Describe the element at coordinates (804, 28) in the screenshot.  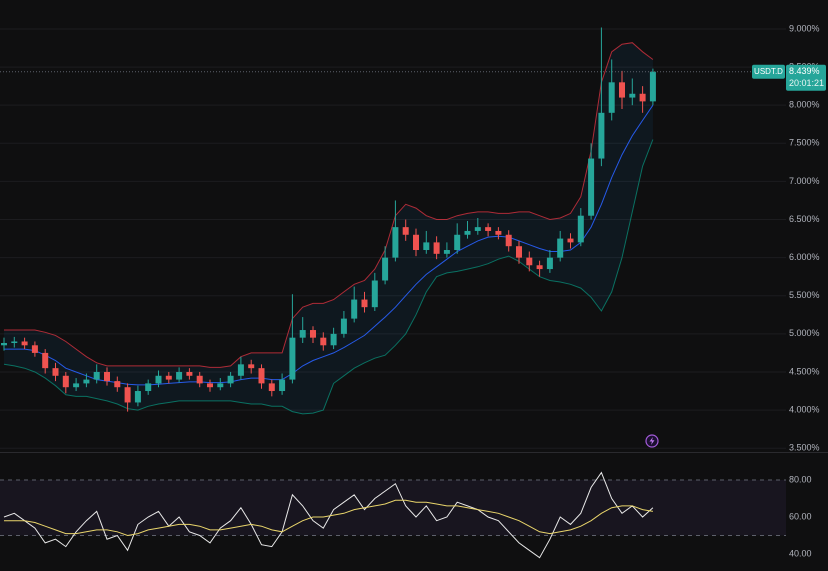
I see `y-tick-label: 9.000%` at that location.